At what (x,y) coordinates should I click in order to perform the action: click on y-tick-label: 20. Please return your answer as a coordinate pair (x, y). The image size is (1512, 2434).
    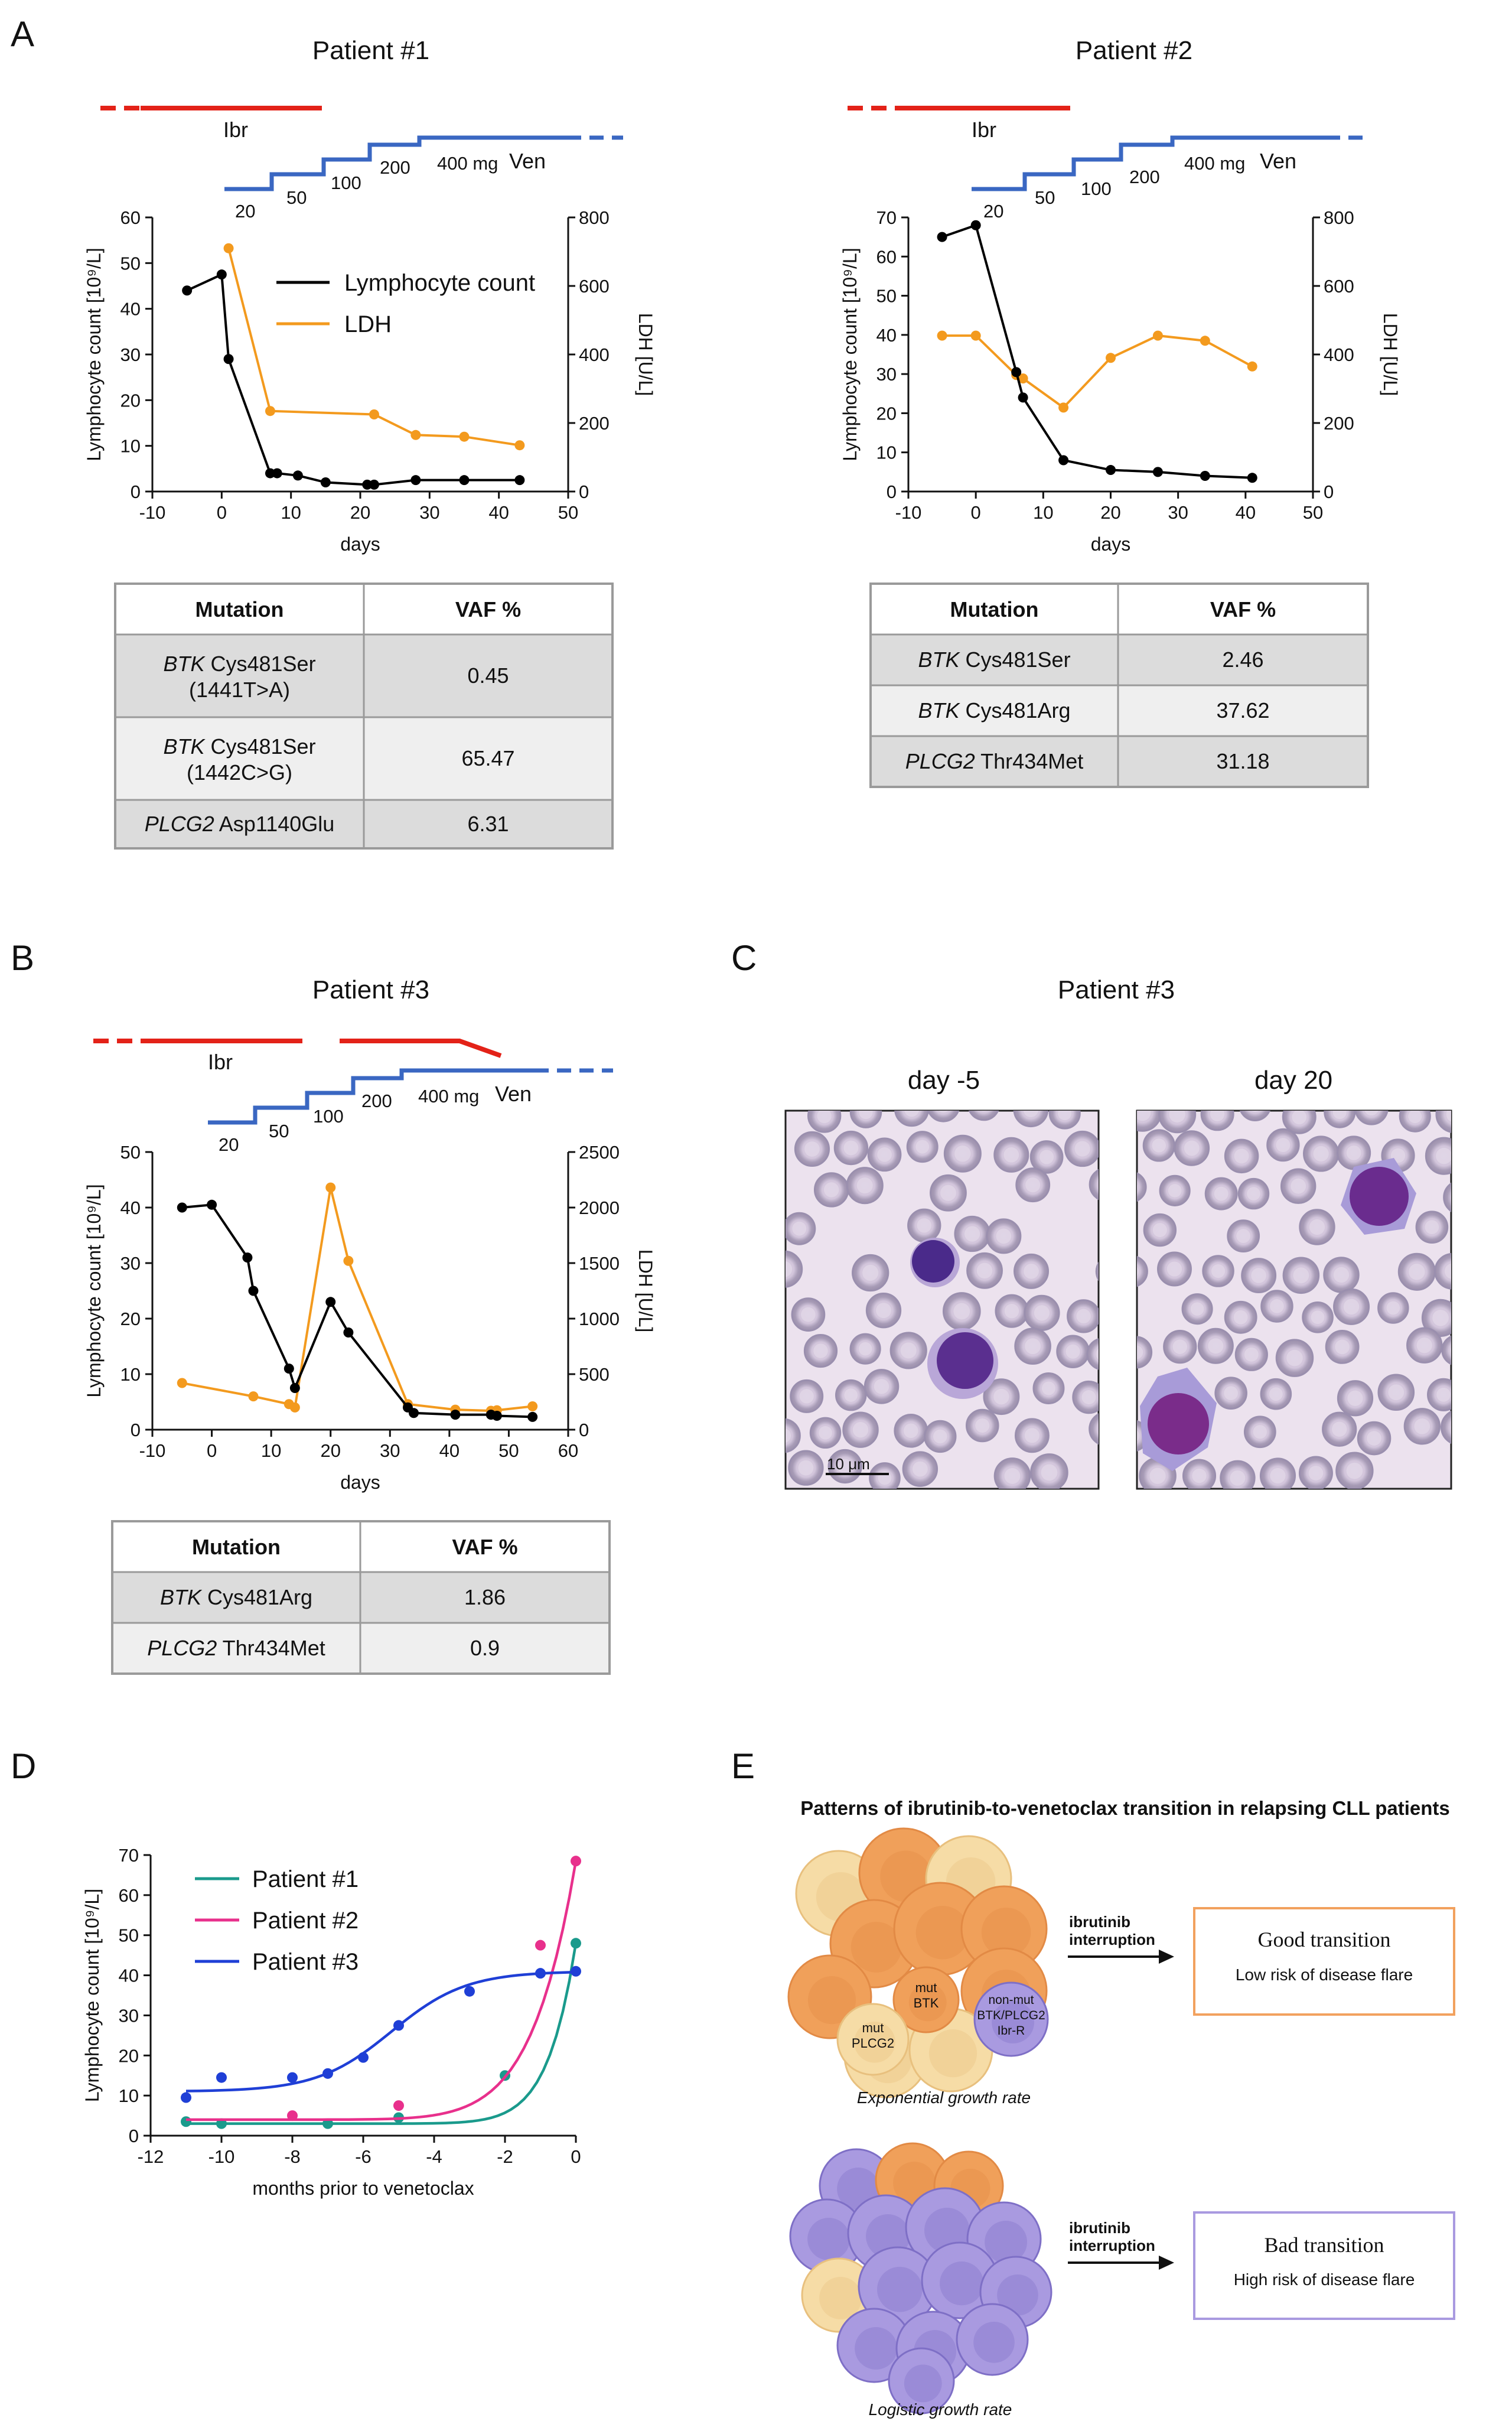
    Looking at the image, I should click on (130, 400).